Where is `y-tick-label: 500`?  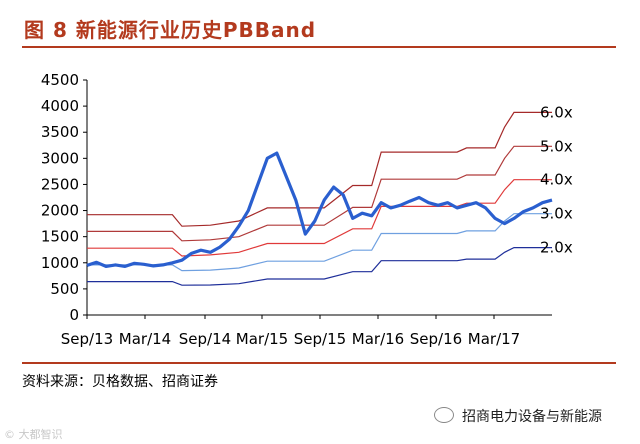
y-tick-label: 500 is located at coordinates (64, 289).